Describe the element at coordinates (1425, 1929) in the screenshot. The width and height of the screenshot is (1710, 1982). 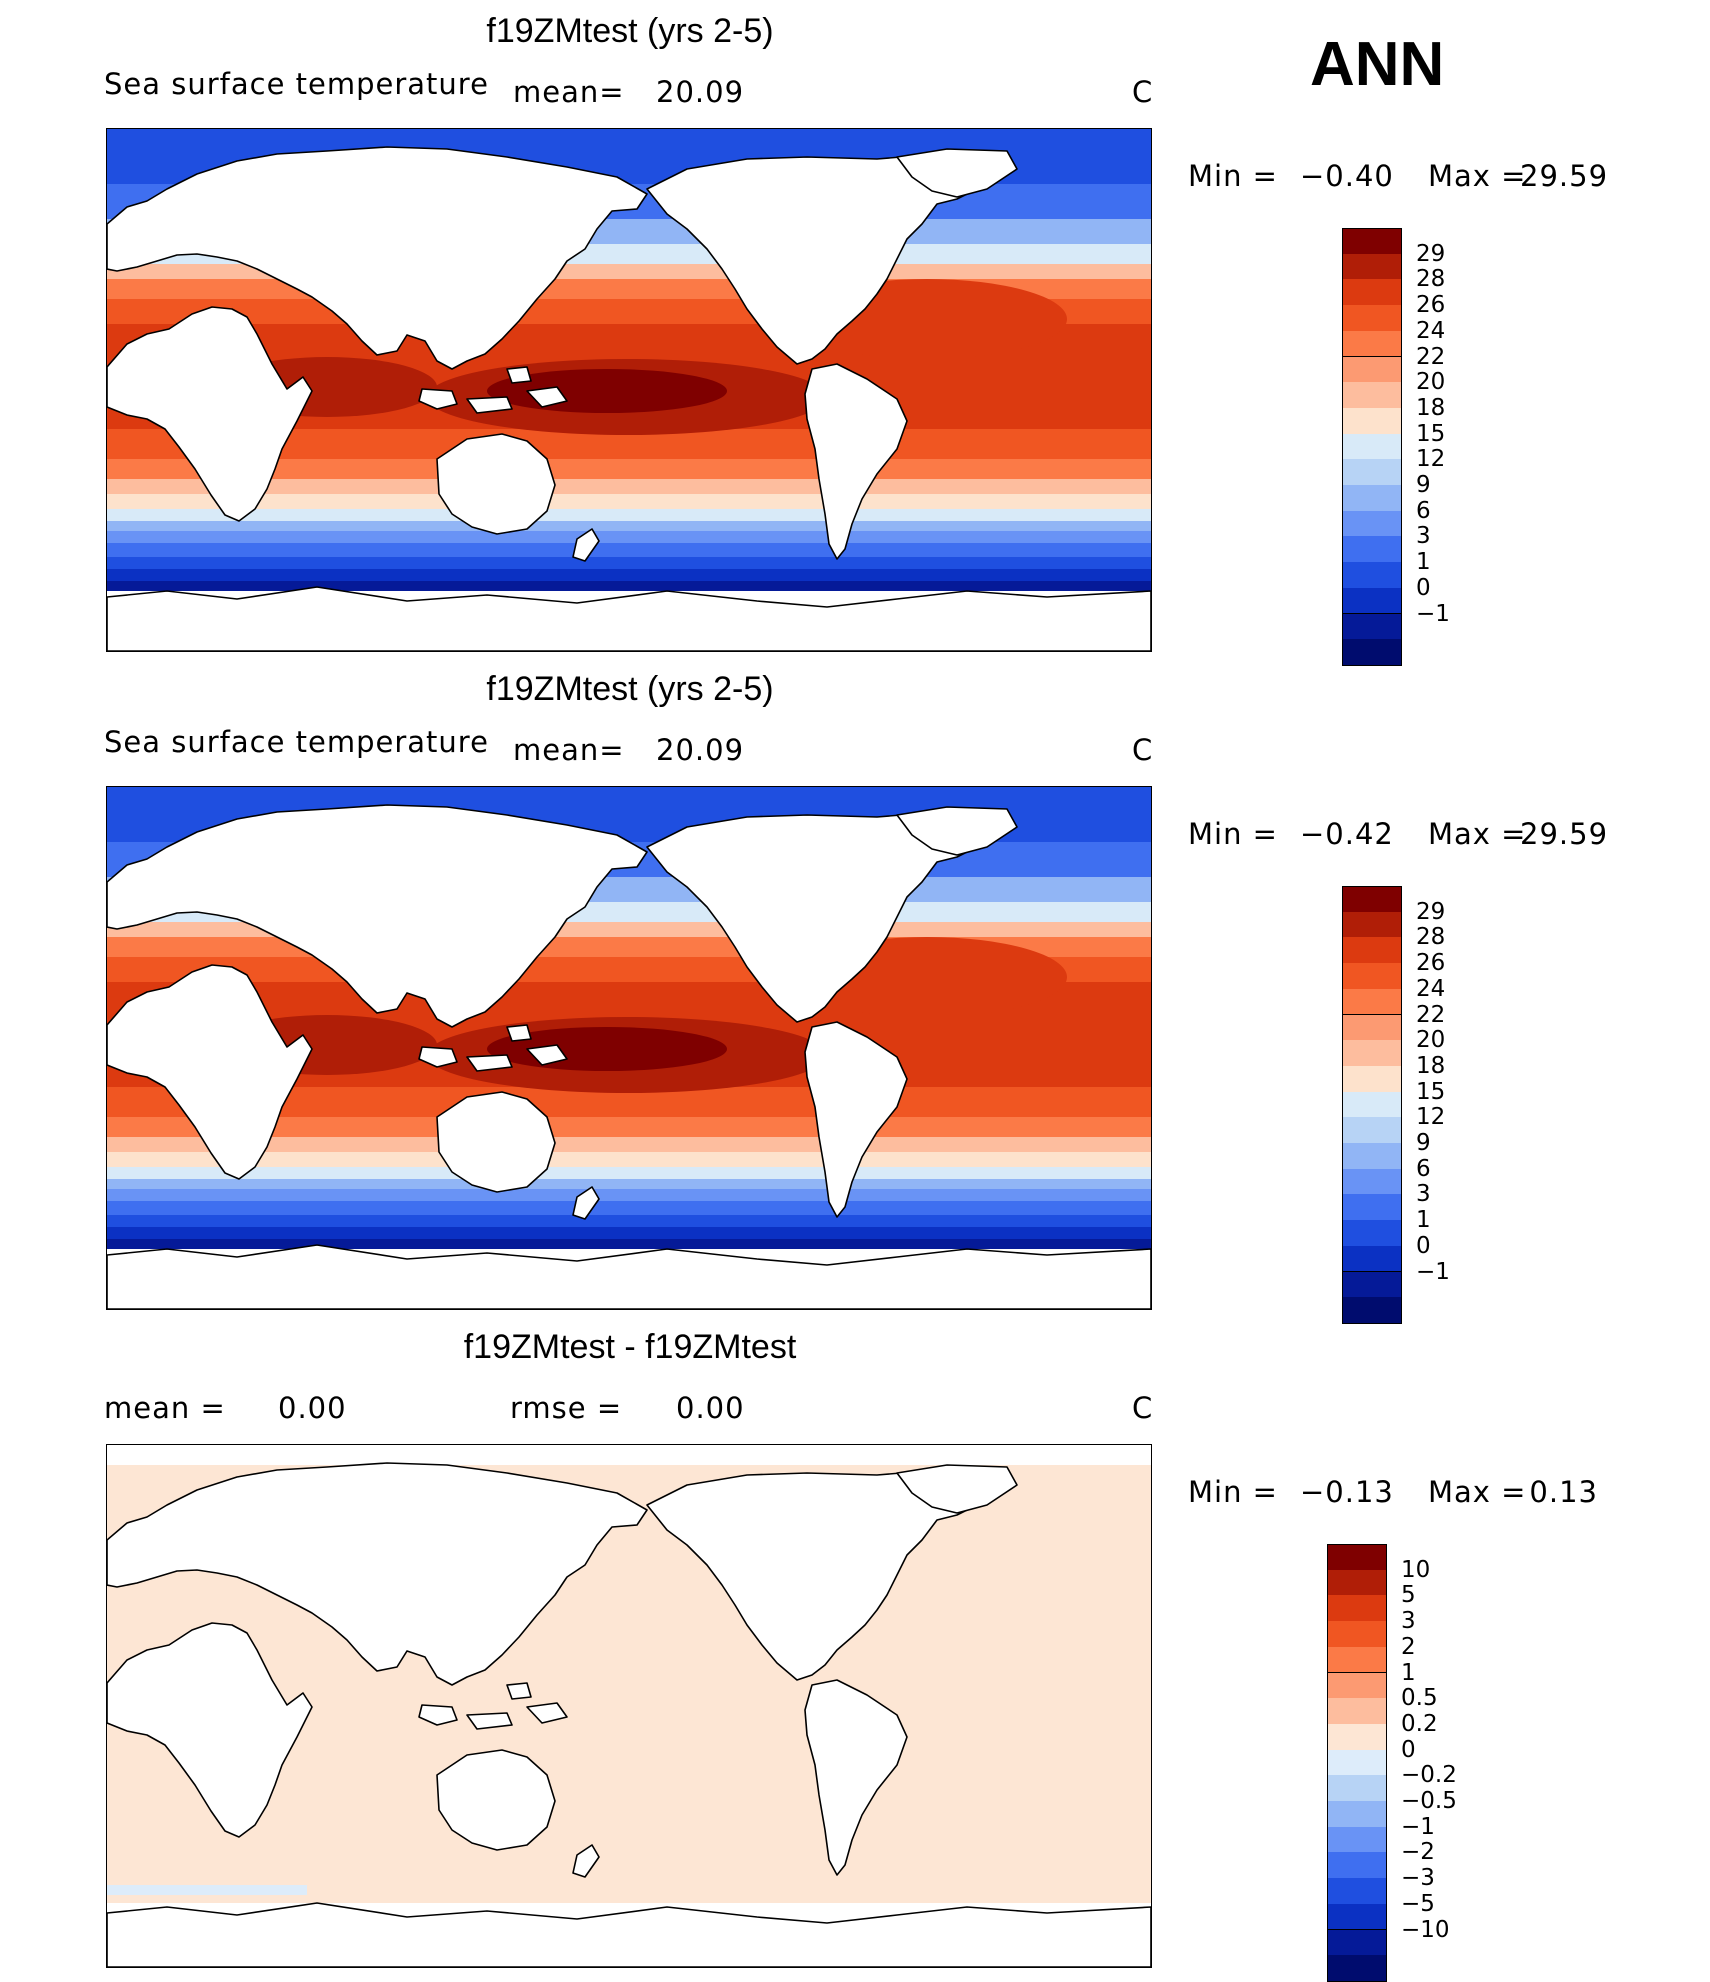
I see `colorbar-tick-label: −10` at that location.